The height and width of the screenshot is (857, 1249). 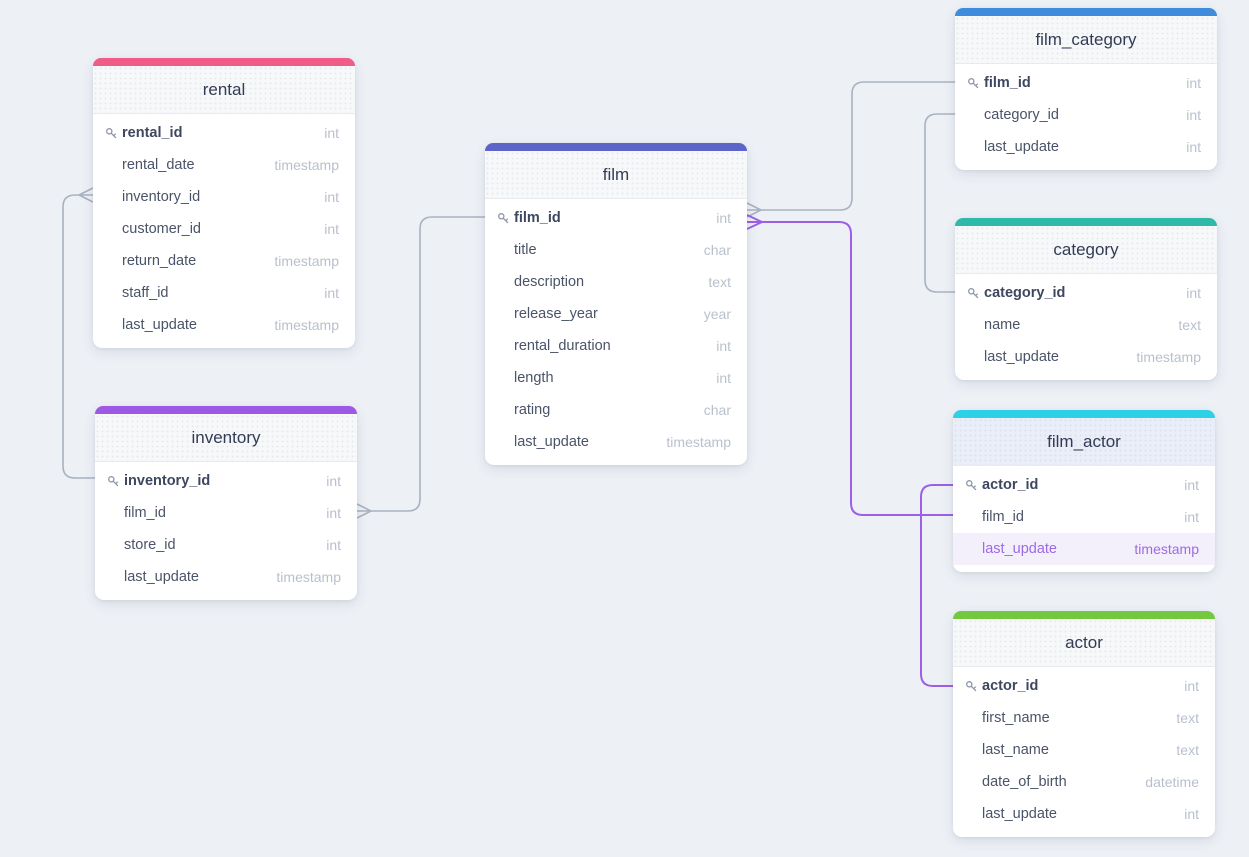 I want to click on connector-rental-inventory, so click(x=78, y=333).